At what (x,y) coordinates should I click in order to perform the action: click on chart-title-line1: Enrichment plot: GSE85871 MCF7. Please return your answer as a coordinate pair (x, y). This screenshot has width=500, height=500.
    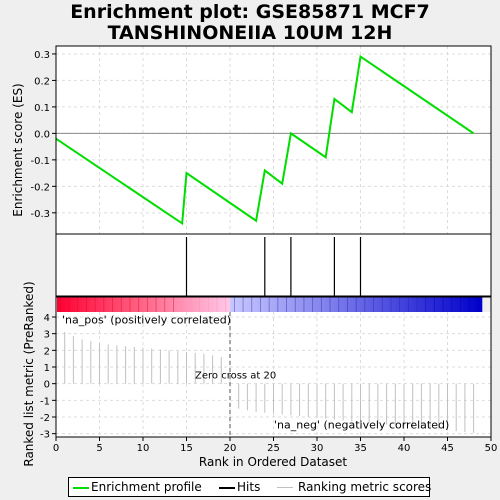
    Looking at the image, I should click on (250, 12).